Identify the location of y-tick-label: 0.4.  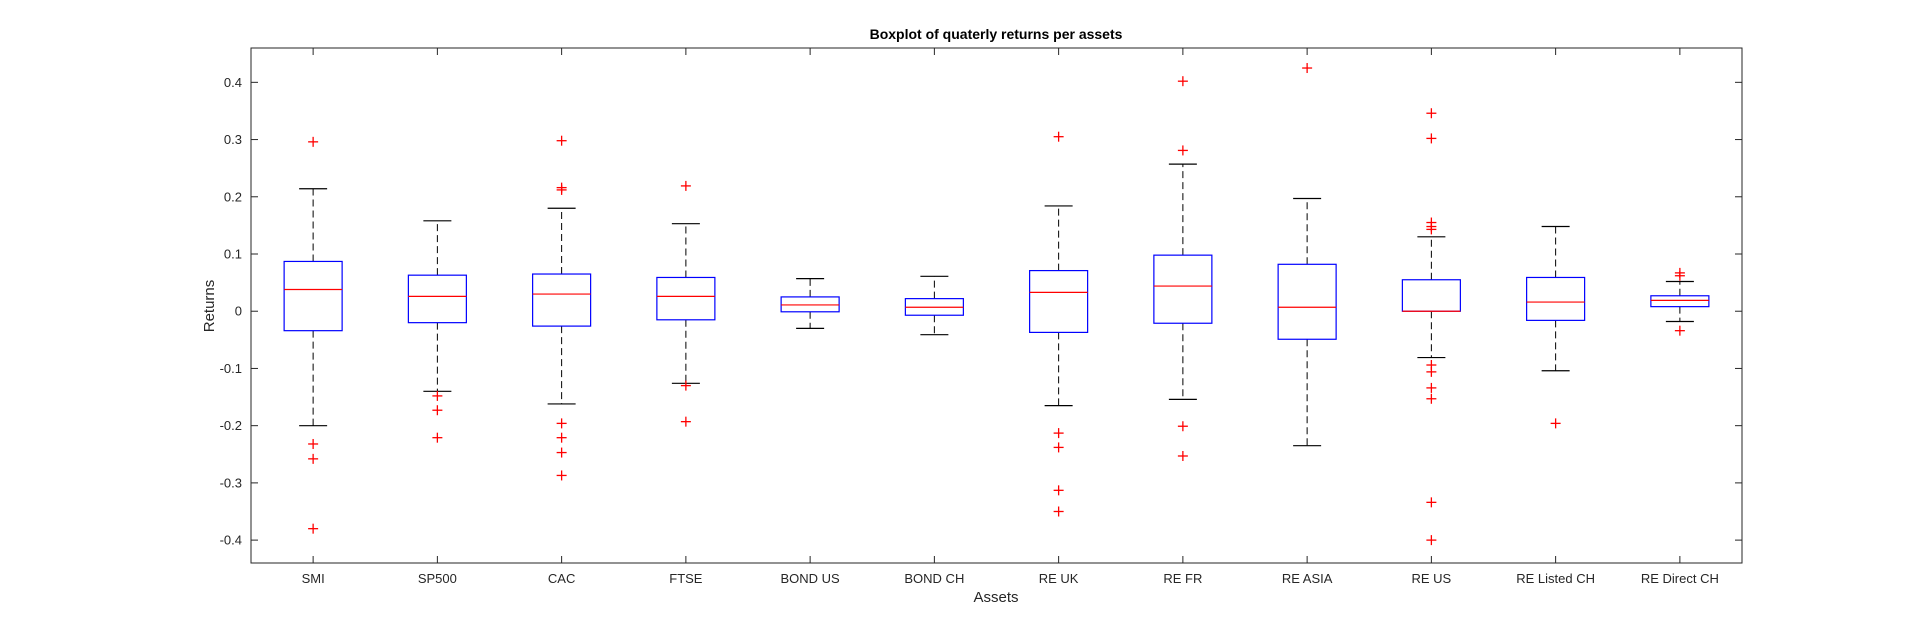
(233, 82).